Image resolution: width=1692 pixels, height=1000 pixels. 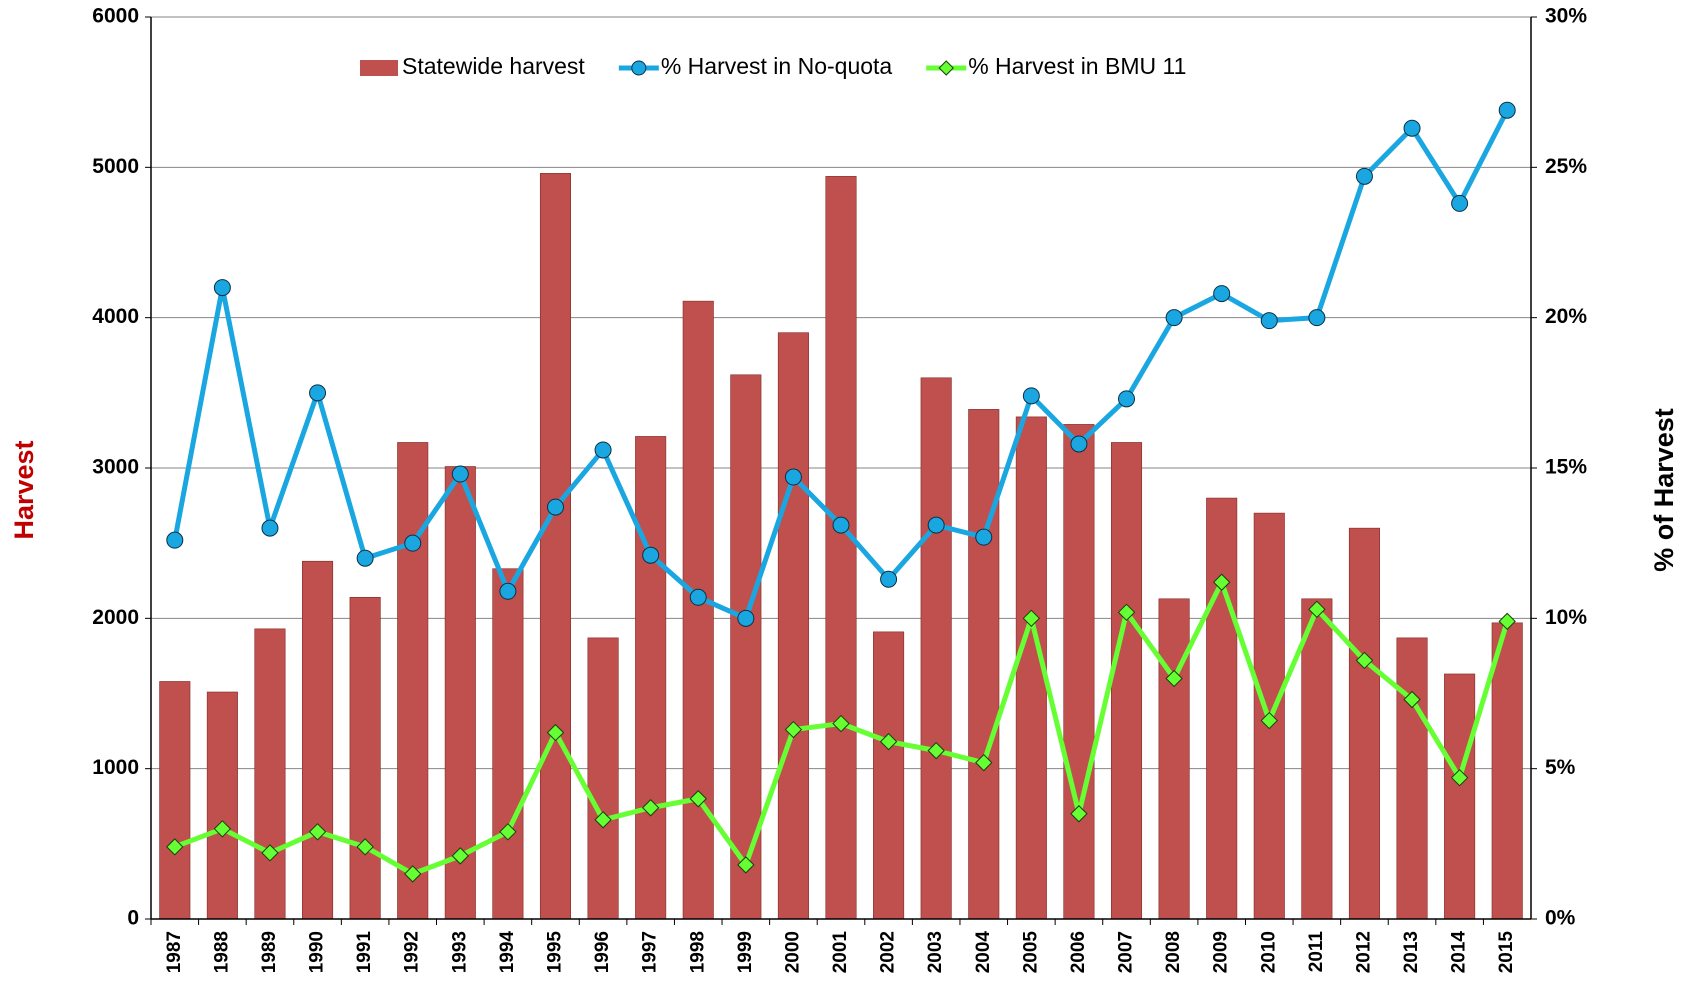 I want to click on x-tick-label: 2015, so click(x=1506, y=952).